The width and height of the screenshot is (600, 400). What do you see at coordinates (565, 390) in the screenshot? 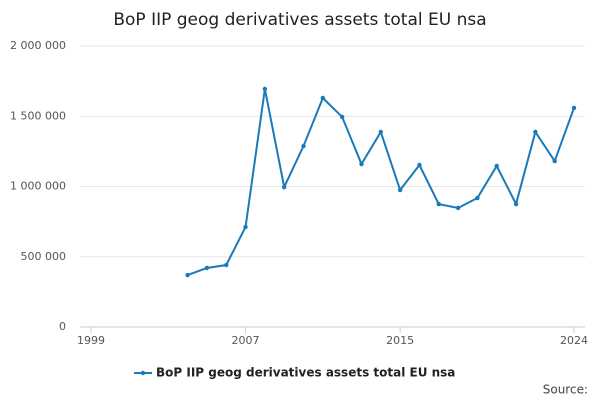
I see `source: Source:` at bounding box center [565, 390].